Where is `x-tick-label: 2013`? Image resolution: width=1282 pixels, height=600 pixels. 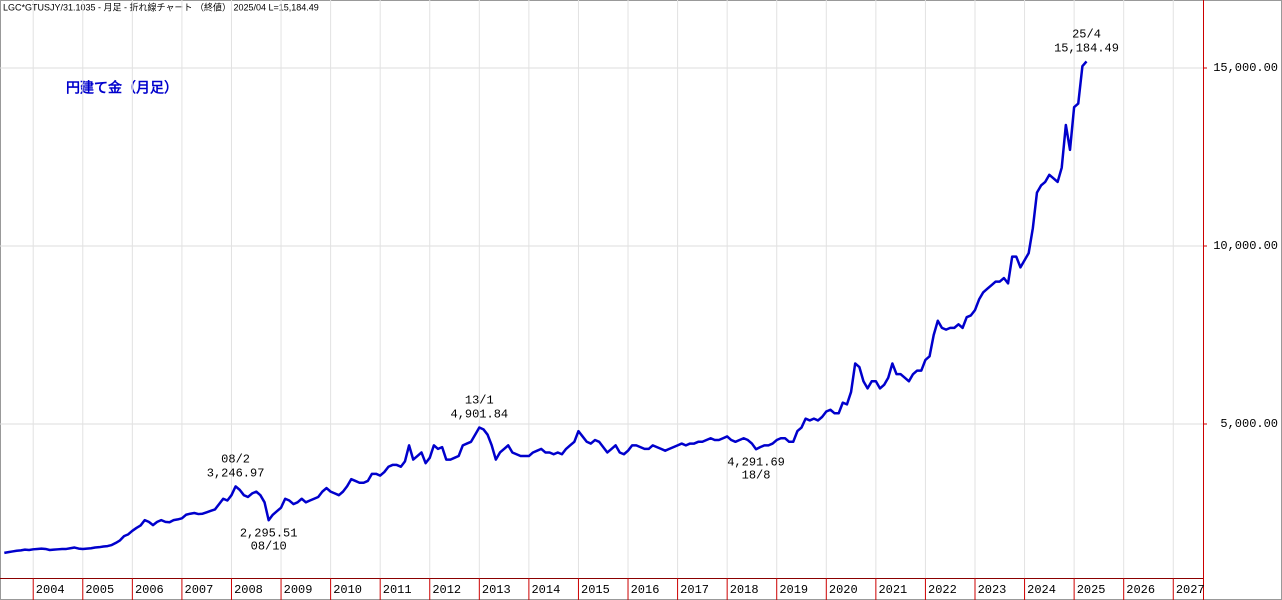
x-tick-label: 2013 is located at coordinates (496, 590).